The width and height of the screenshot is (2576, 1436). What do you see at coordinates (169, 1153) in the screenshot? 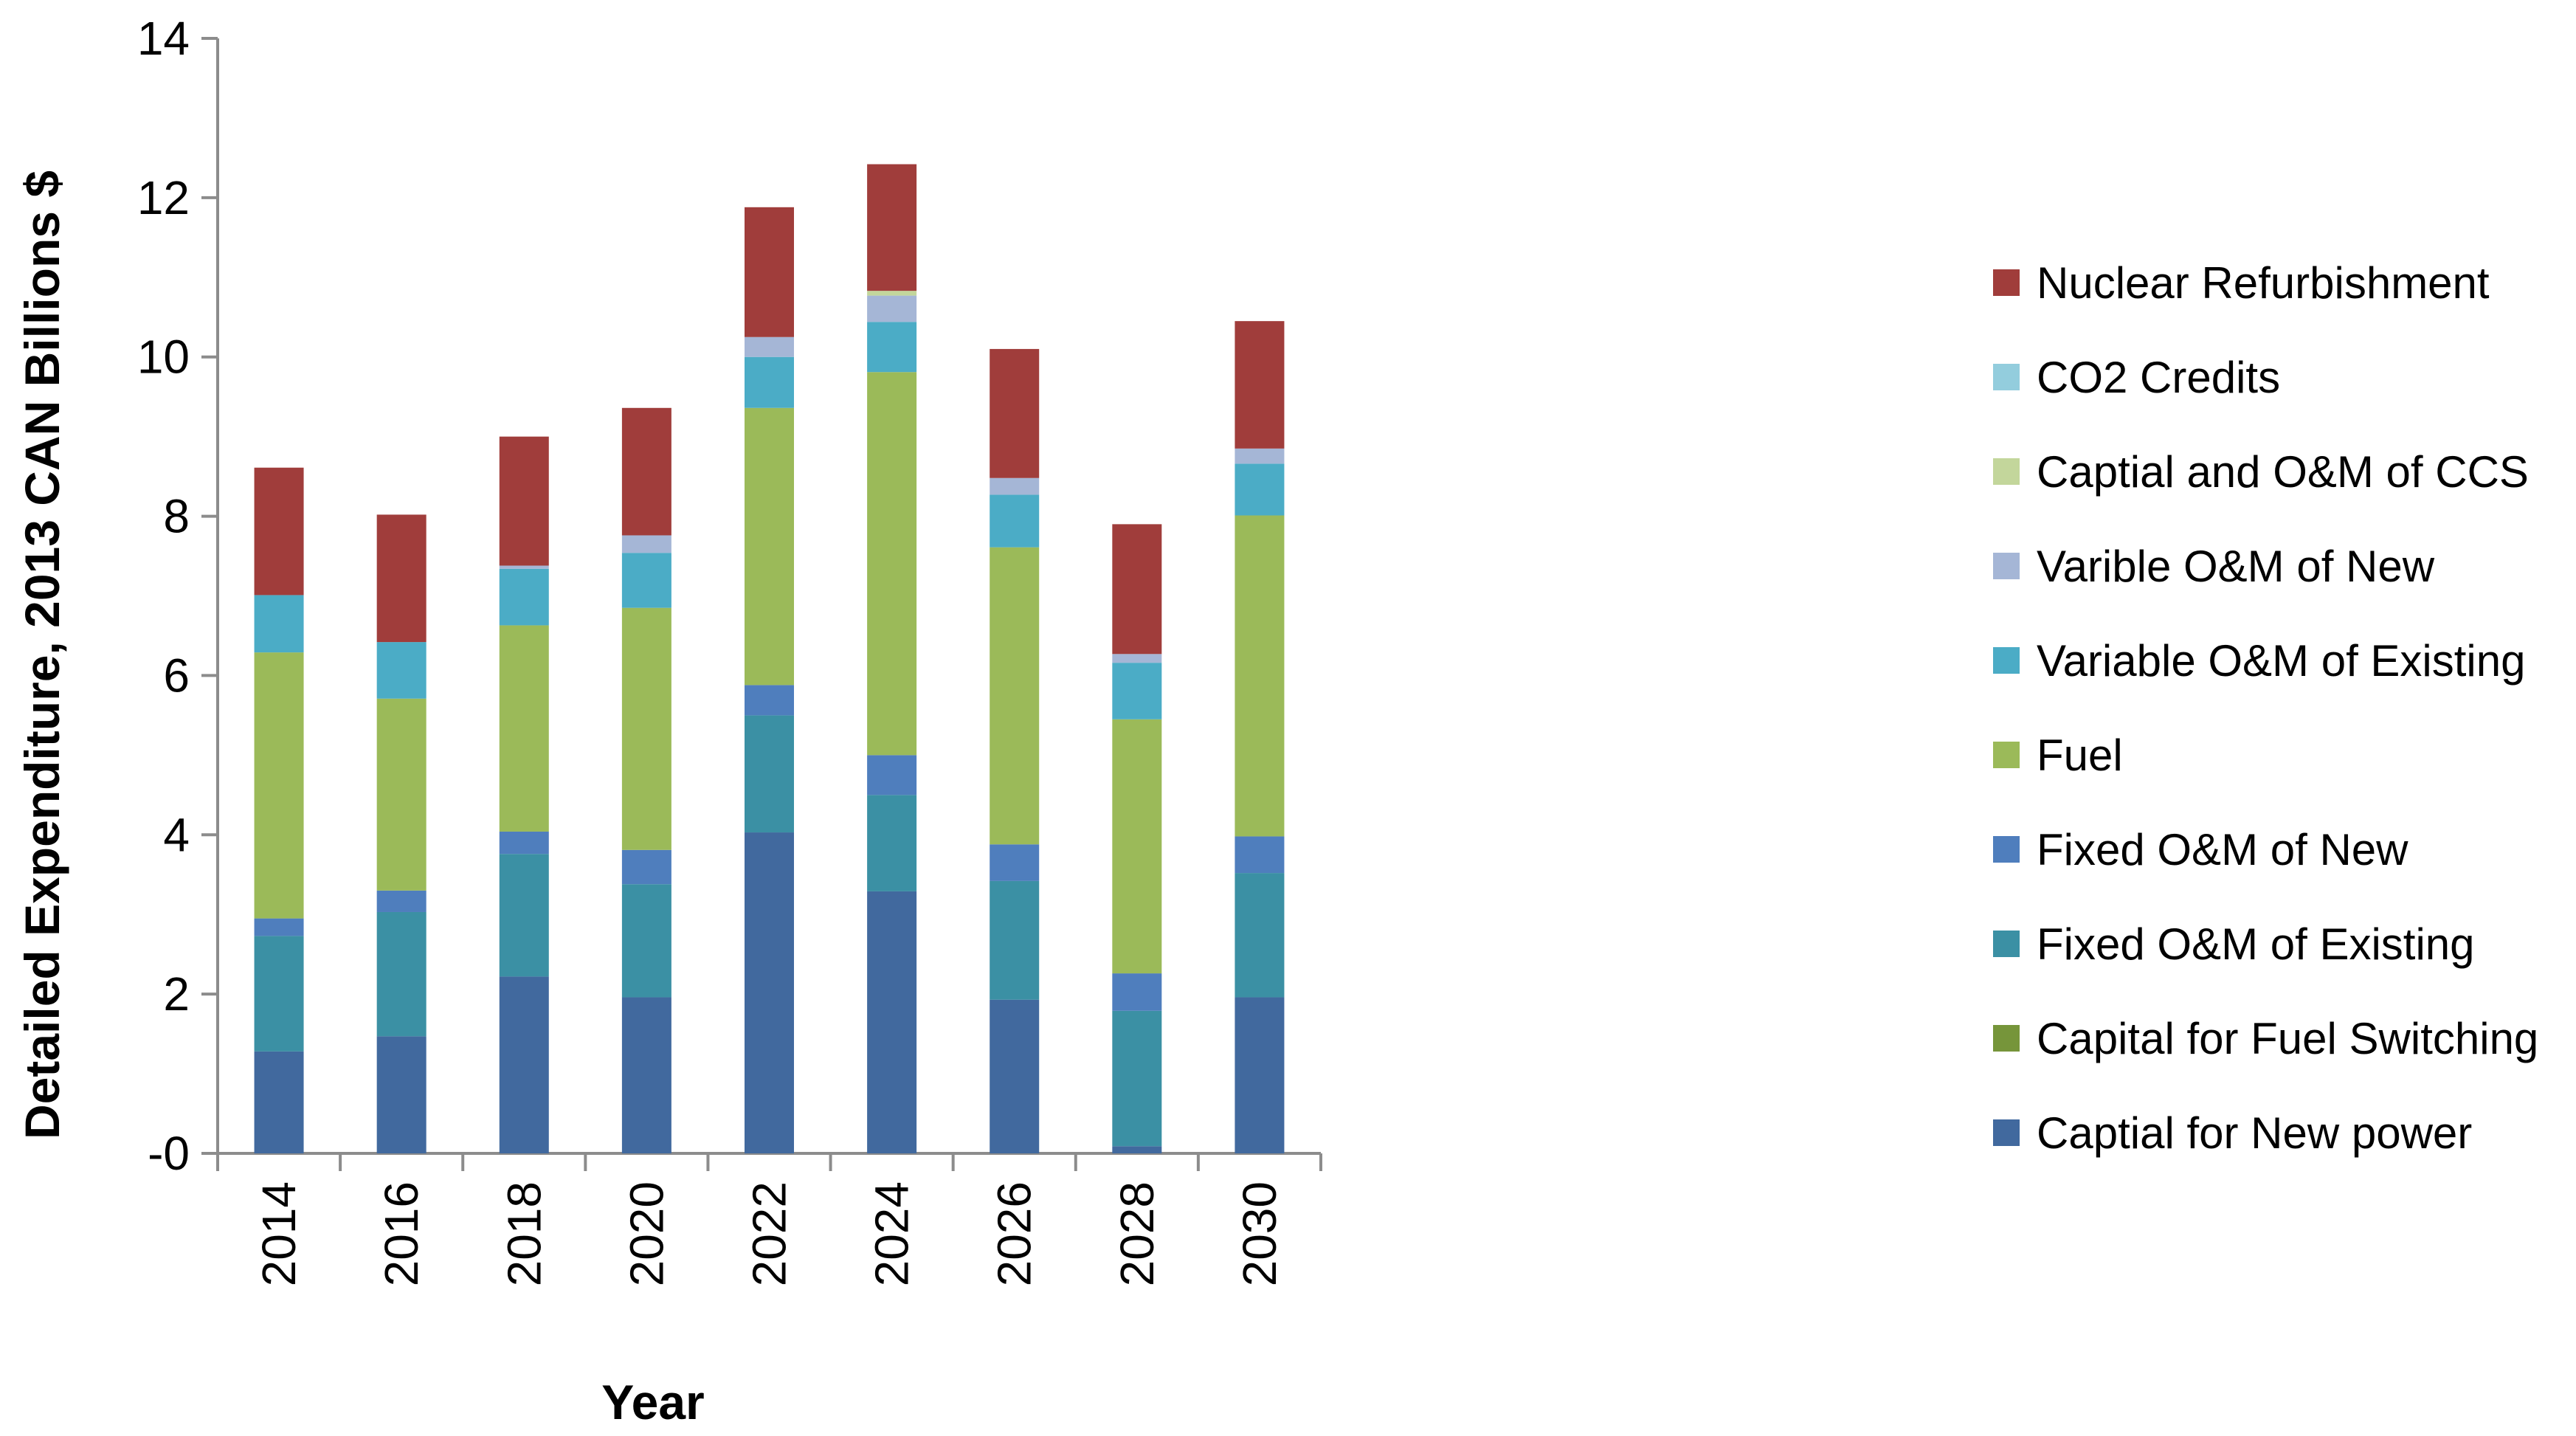
I see `y-tick-label: -0` at bounding box center [169, 1153].